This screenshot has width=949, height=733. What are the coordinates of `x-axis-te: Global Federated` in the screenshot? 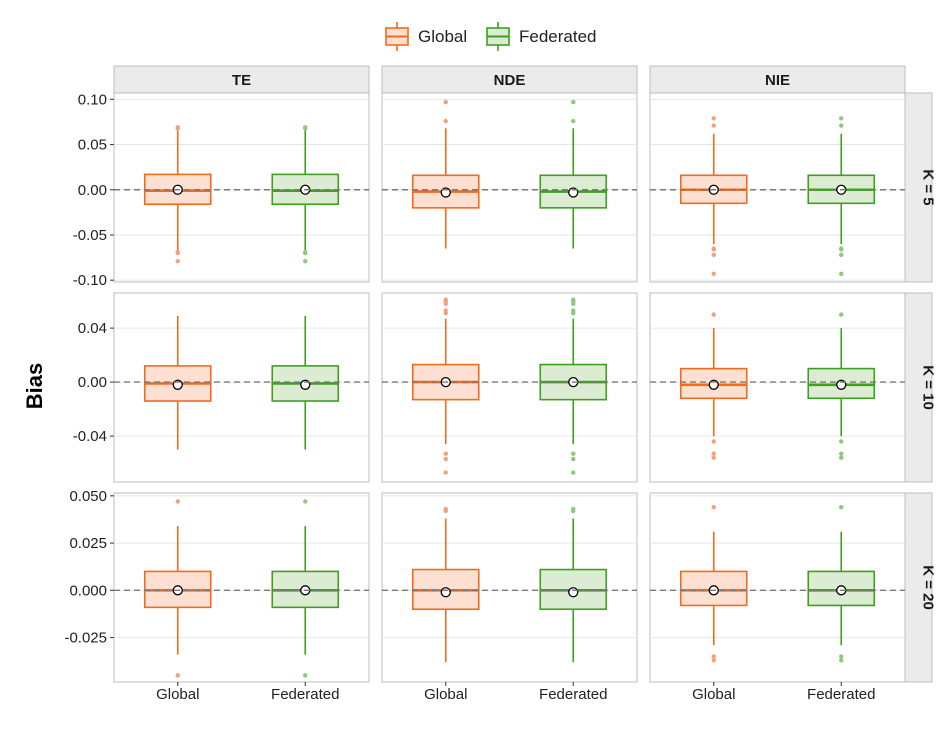 It's located at (247, 692).